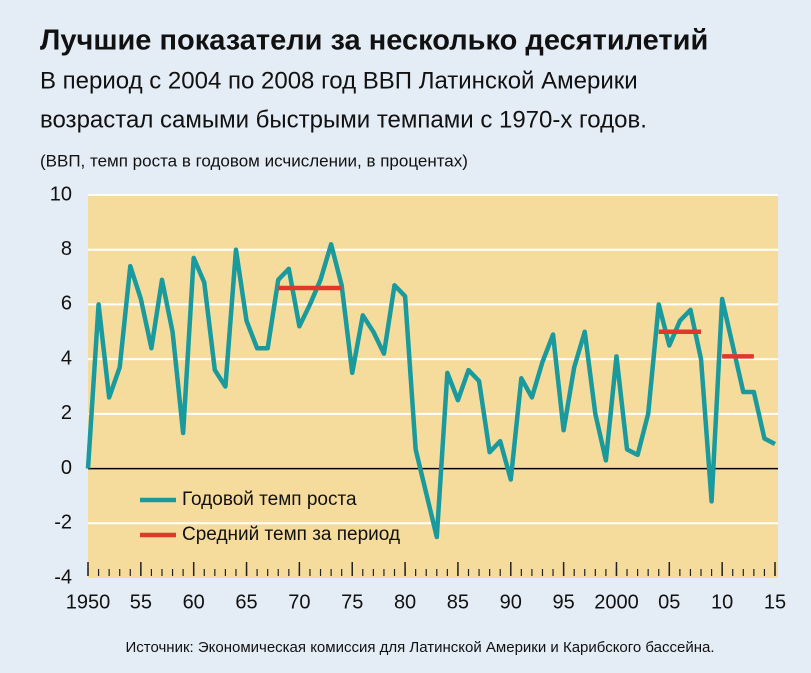  Describe the element at coordinates (352, 602) in the screenshot. I see `x-tick-label: 75` at that location.